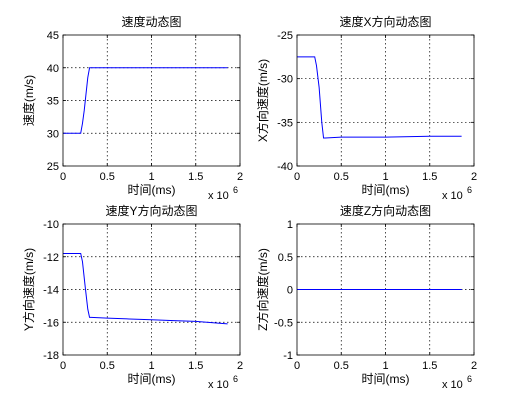  Describe the element at coordinates (51, 225) in the screenshot. I see `y-tick-label: -10` at that location.